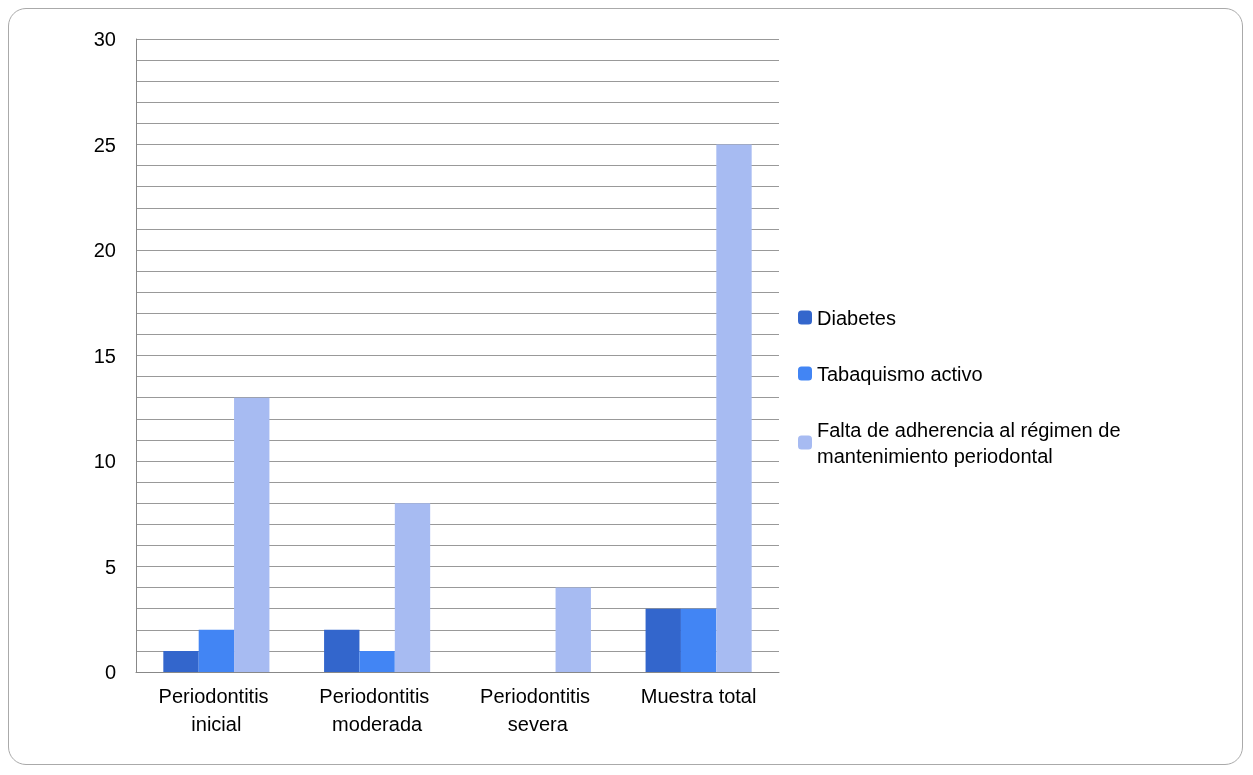  I want to click on legend-label: Diabetes, so click(856, 317).